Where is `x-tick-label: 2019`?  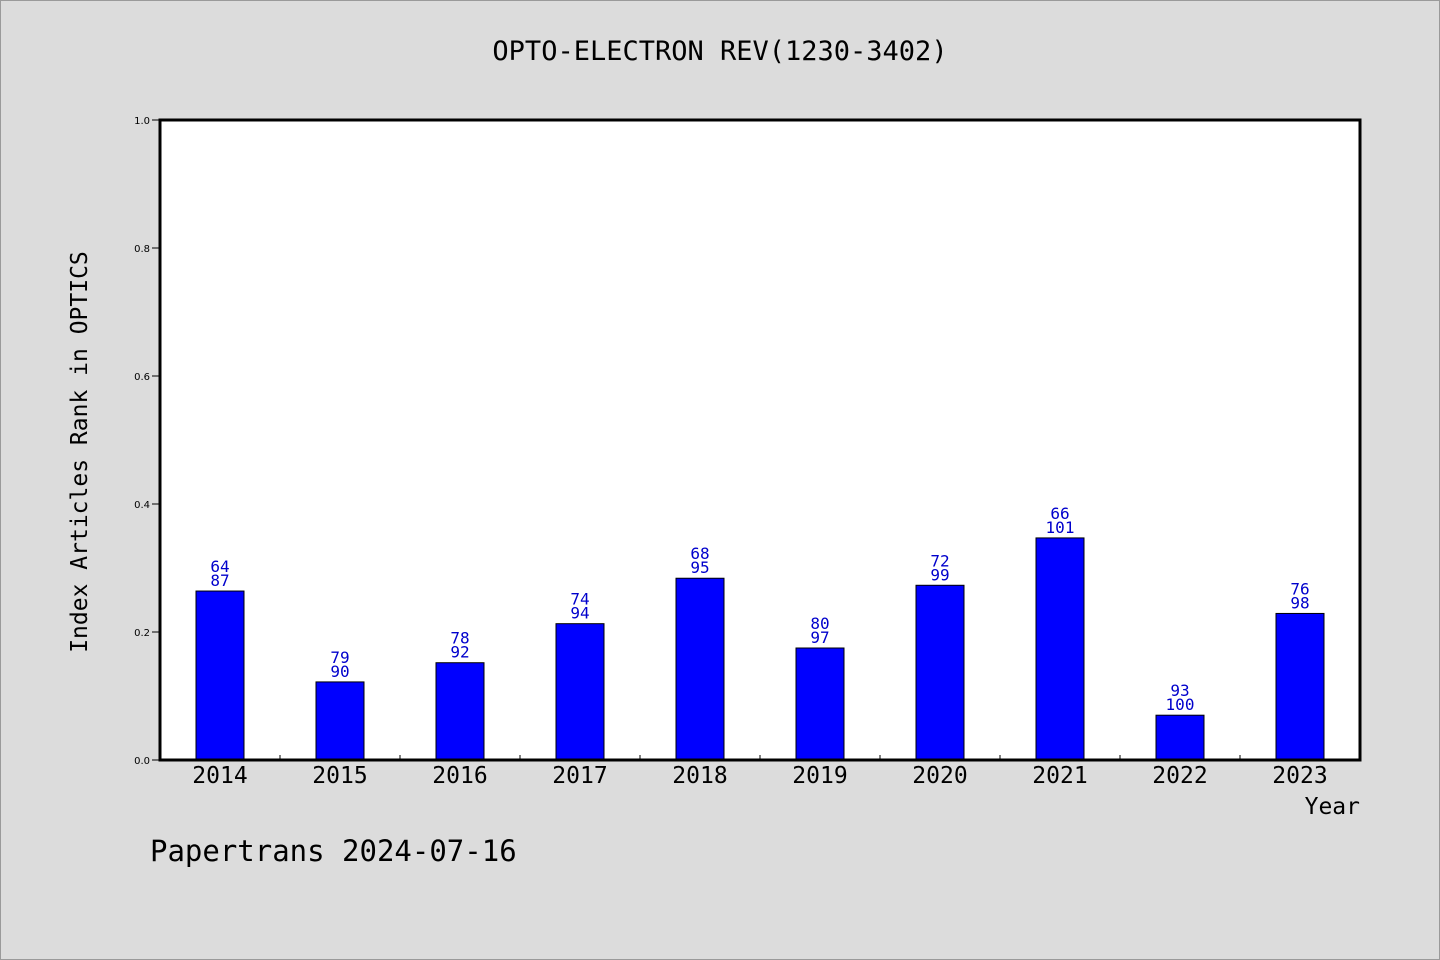
x-tick-label: 2019 is located at coordinates (819, 776).